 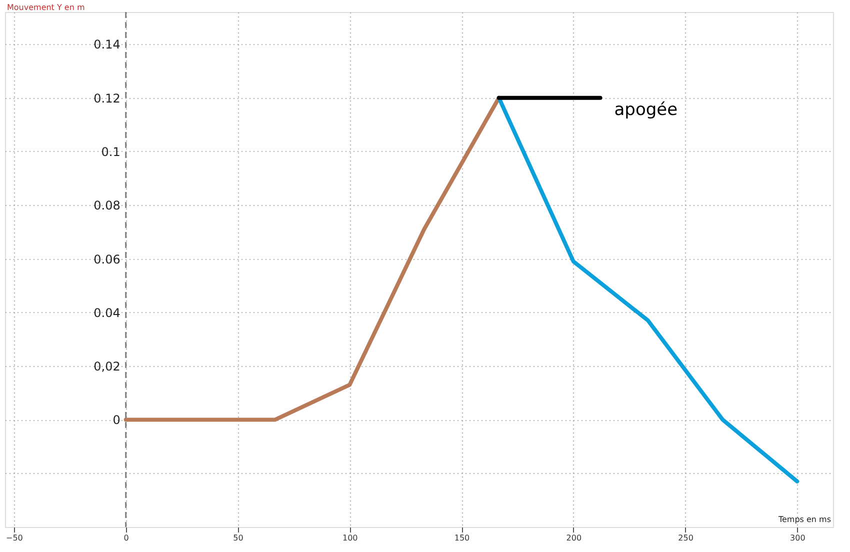 I want to click on x-tick-label: 0, so click(x=126, y=538).